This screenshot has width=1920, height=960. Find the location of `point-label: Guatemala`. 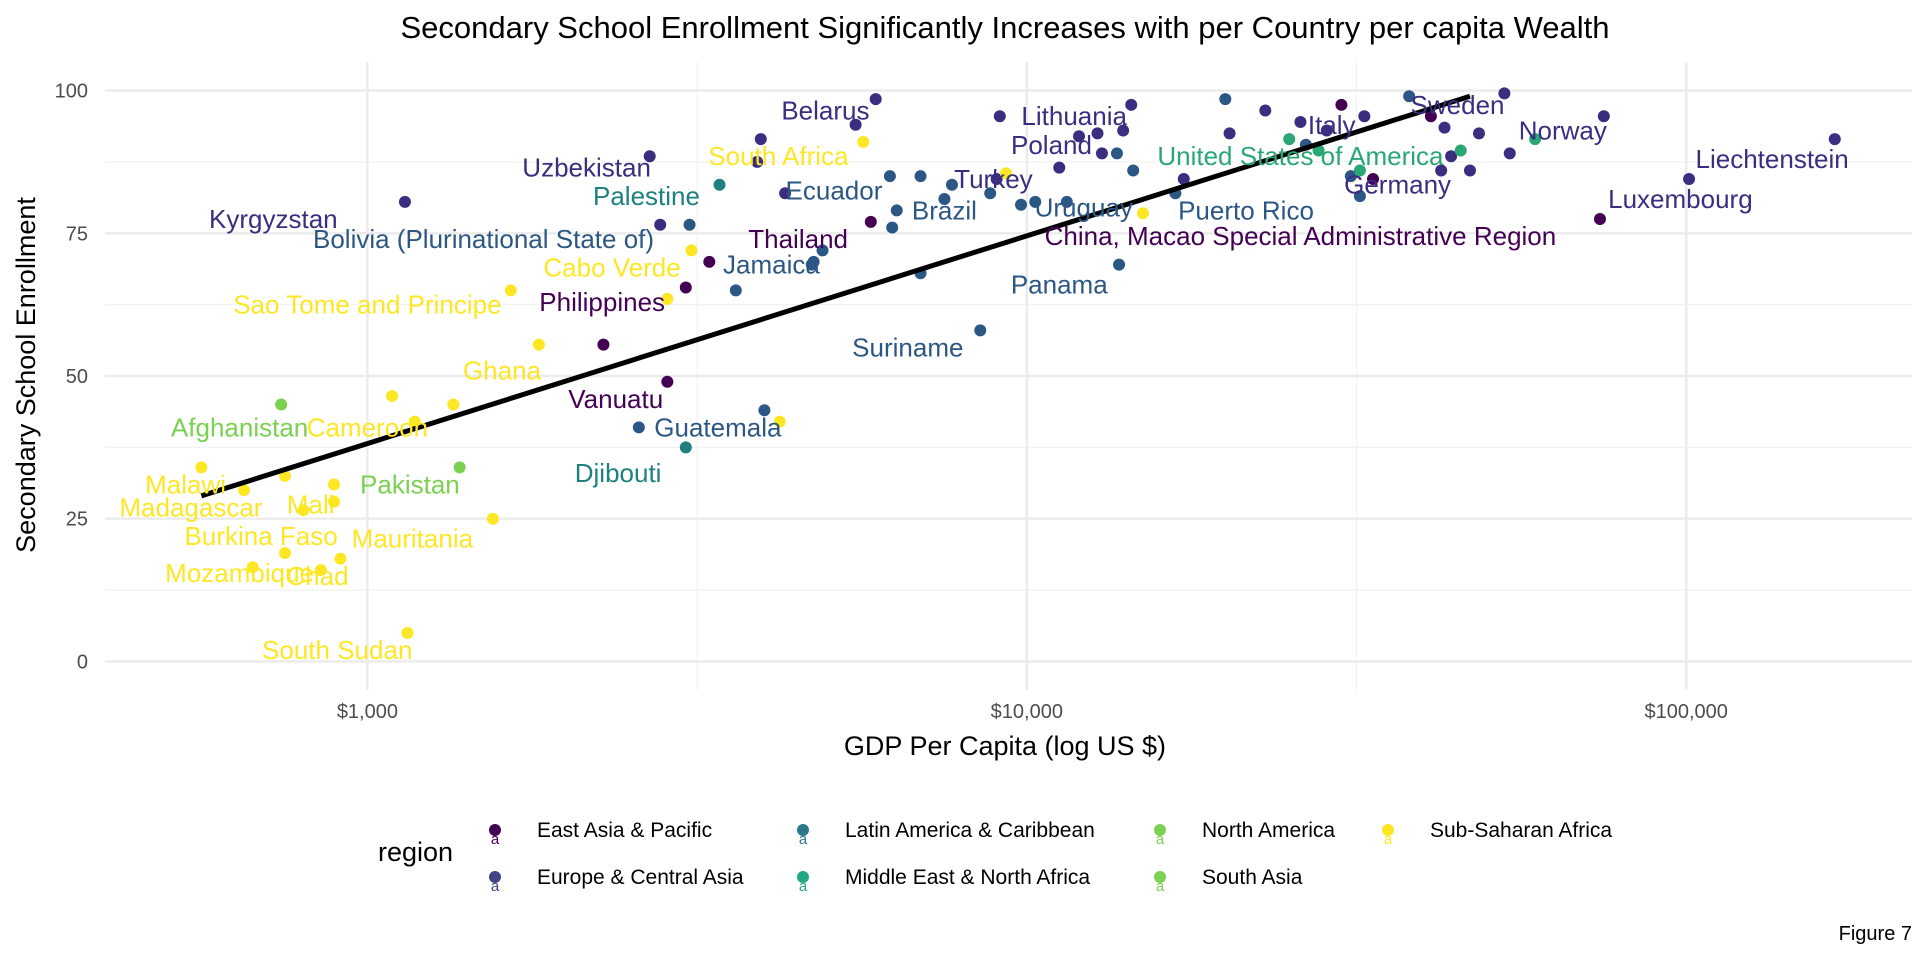

point-label: Guatemala is located at coordinates (718, 427).